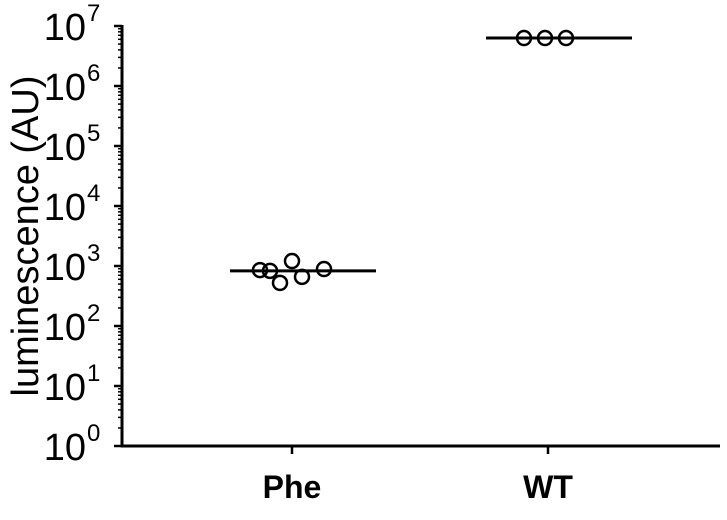 This screenshot has width=727, height=520. What do you see at coordinates (93, 13) in the screenshot?
I see `y-tick-exponent: 7` at bounding box center [93, 13].